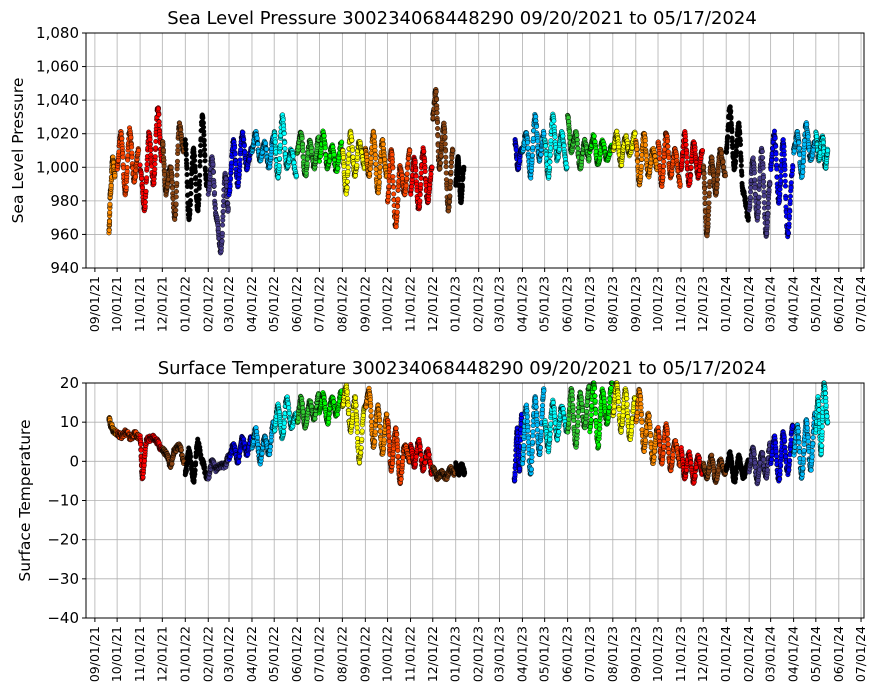  What do you see at coordinates (793, 304) in the screenshot?
I see `x-tick-label: 04/01/24` at bounding box center [793, 304].